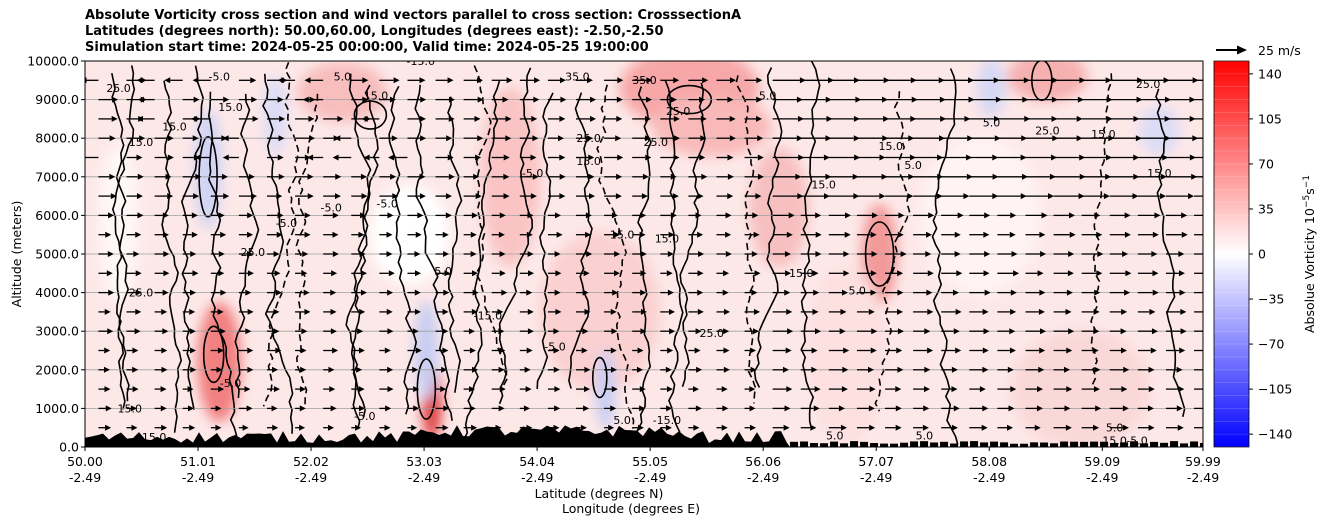 Image resolution: width=1332 pixels, height=526 pixels. I want to click on colorbar-tick-label: 0, so click(1262, 254).